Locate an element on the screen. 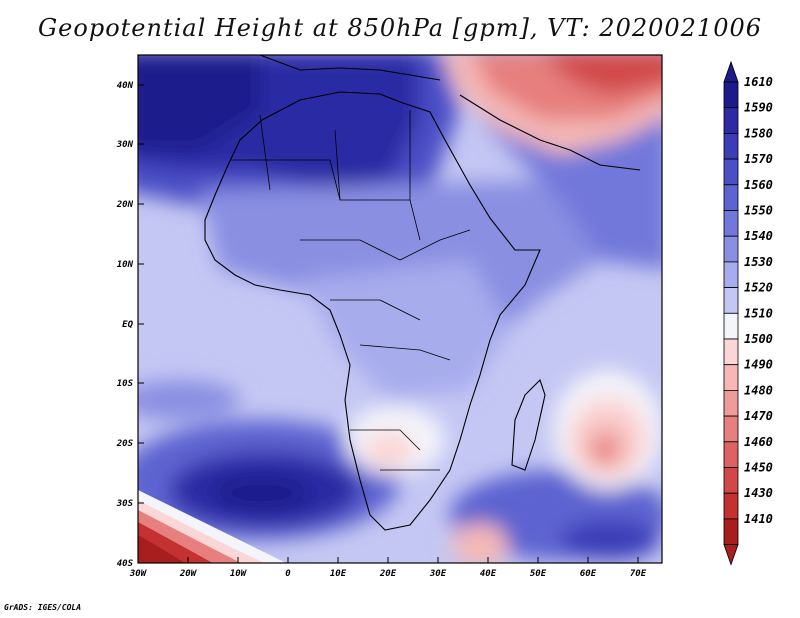  colorbar-label: 1410 is located at coordinates (758, 519).